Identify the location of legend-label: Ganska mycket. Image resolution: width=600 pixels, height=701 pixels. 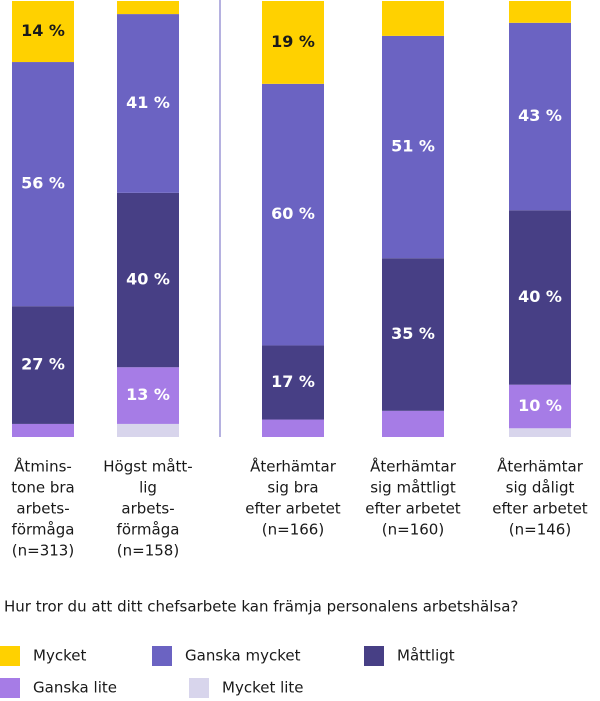
(243, 656).